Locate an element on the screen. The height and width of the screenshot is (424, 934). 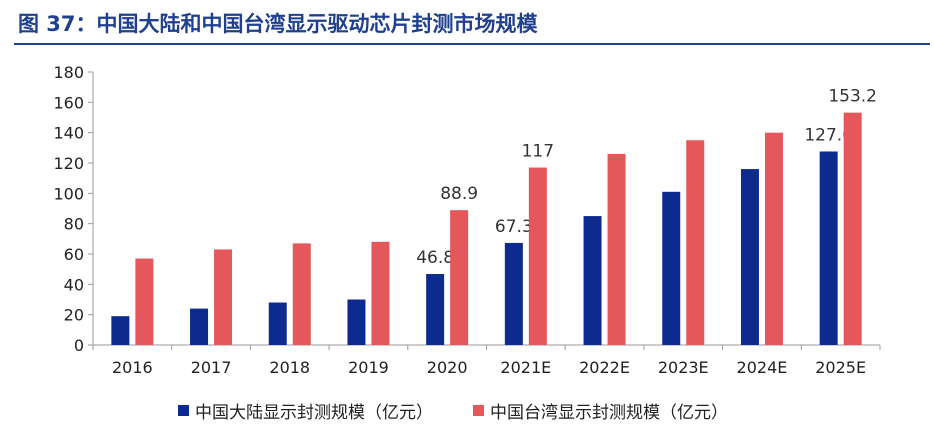
x-tick-label: 2022E is located at coordinates (604, 367).